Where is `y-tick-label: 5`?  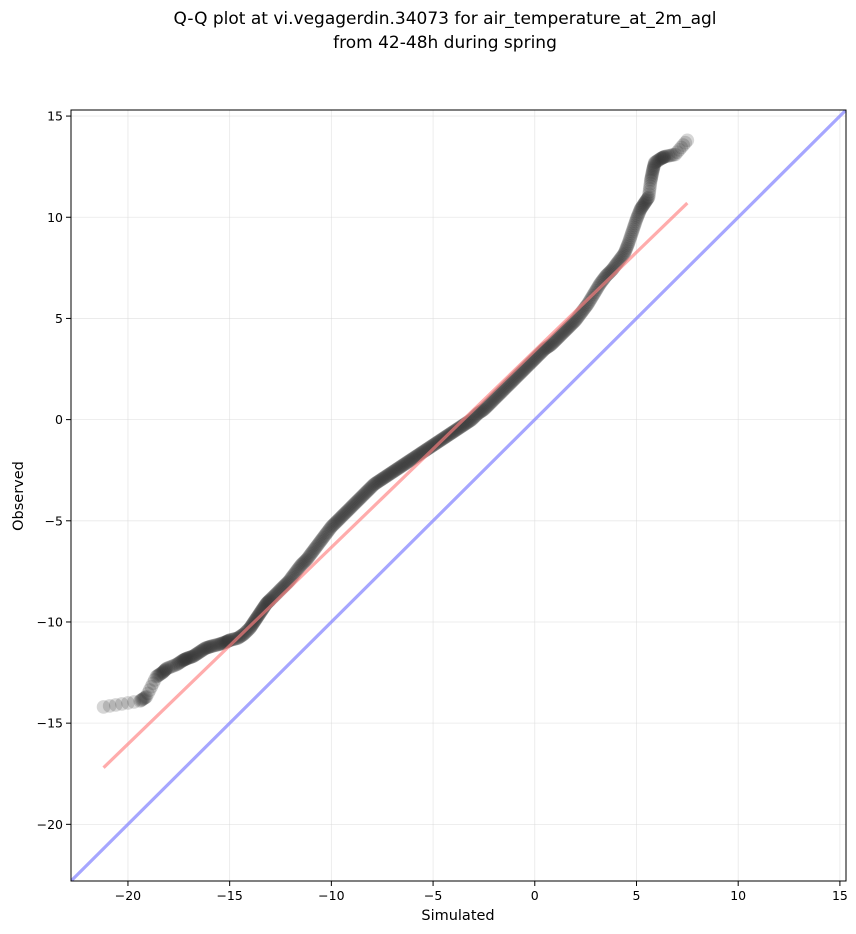 y-tick-label: 5 is located at coordinates (59, 318).